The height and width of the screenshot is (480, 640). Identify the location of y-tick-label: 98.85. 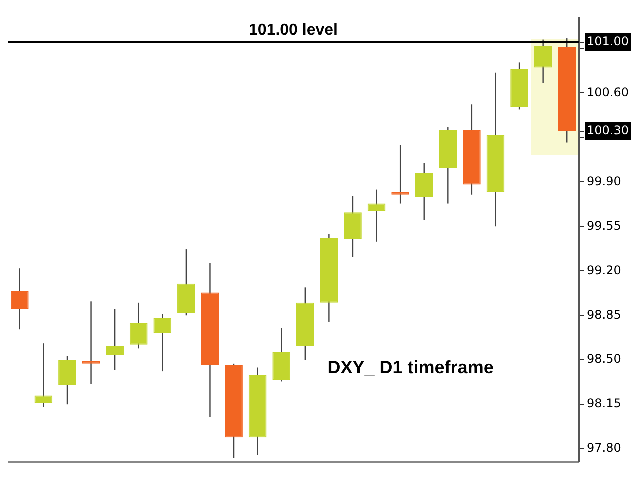
(604, 315).